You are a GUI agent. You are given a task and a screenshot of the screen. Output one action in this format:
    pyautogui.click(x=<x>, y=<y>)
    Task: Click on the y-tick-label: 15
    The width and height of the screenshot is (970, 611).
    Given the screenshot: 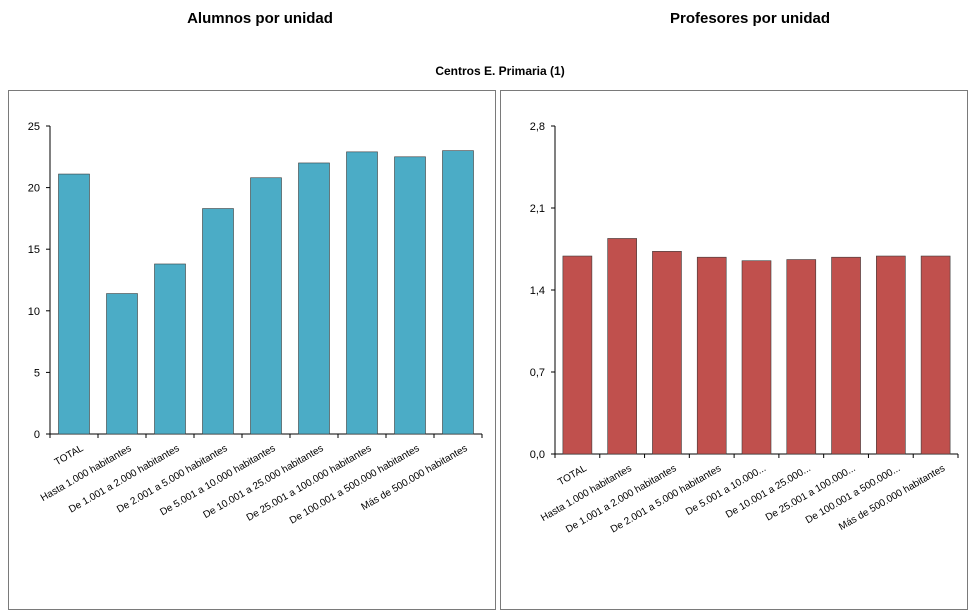 What is the action you would take?
    pyautogui.click(x=34, y=250)
    